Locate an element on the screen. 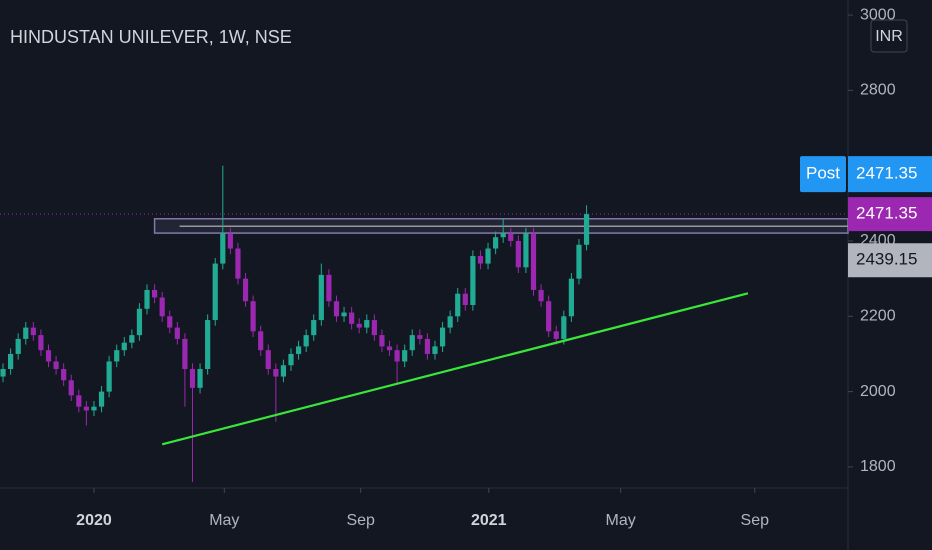  post-badge is located at coordinates (823, 174).